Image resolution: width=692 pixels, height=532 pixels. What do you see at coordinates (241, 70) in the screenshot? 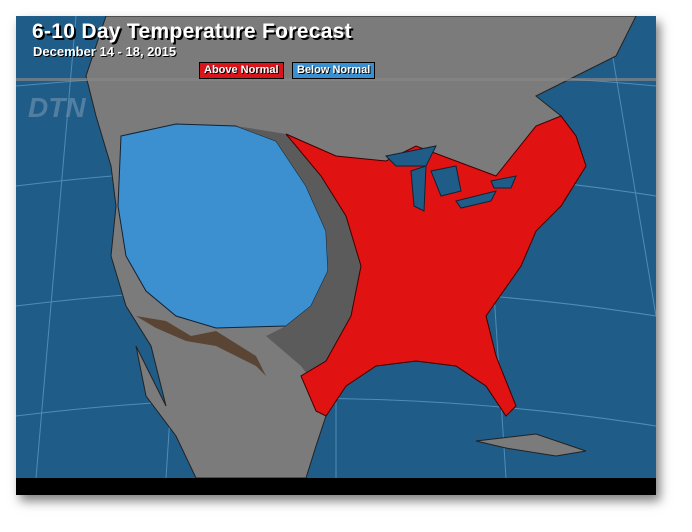
I see `legend-above-normal: Above Normal` at bounding box center [241, 70].